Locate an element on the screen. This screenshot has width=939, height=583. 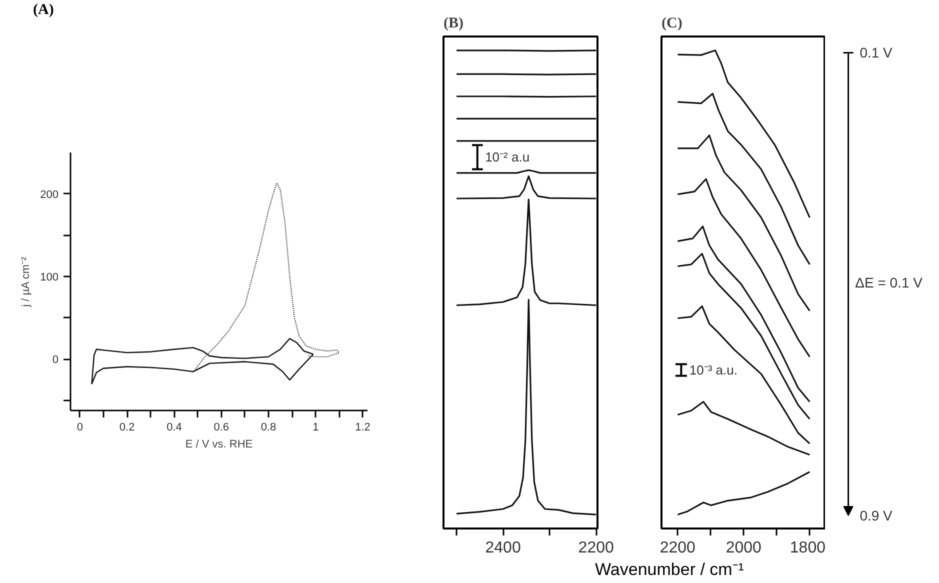
x-tick-label: 2400 is located at coordinates (503, 548).